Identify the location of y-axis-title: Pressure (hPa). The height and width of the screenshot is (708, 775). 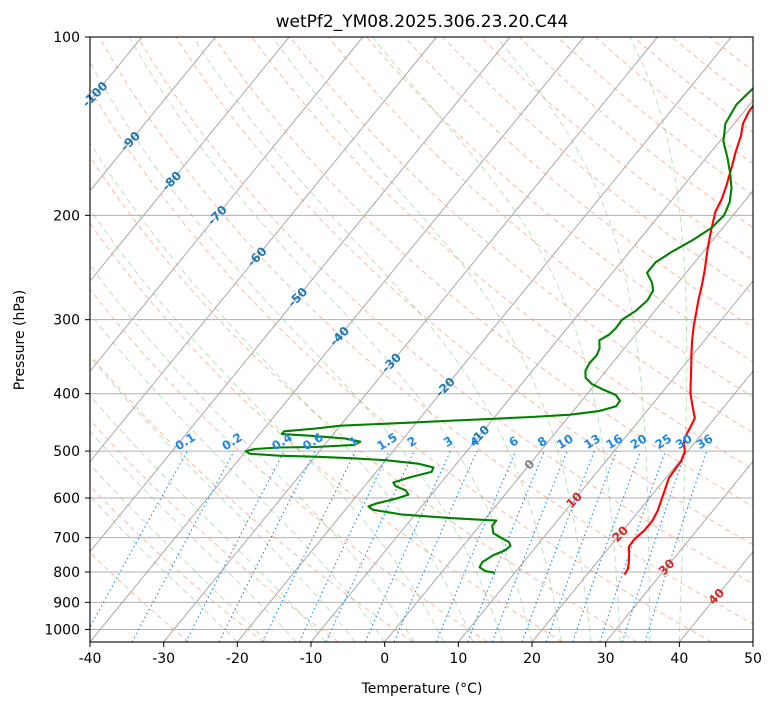
(20, 340).